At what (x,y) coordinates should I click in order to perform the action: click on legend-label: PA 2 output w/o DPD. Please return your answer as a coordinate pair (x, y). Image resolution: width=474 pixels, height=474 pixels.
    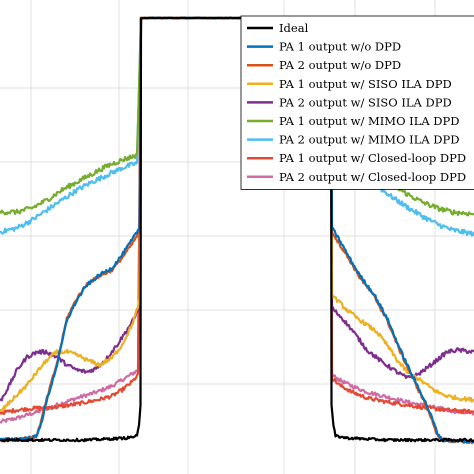
    Looking at the image, I should click on (340, 65).